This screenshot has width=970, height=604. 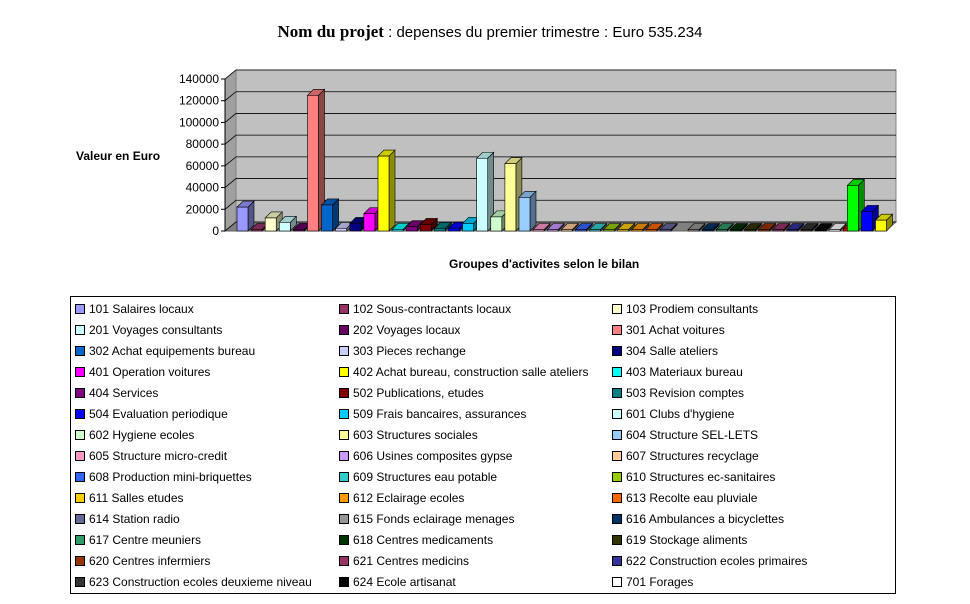 I want to click on y-axis-label: Valeur en Euro, so click(x=118, y=156).